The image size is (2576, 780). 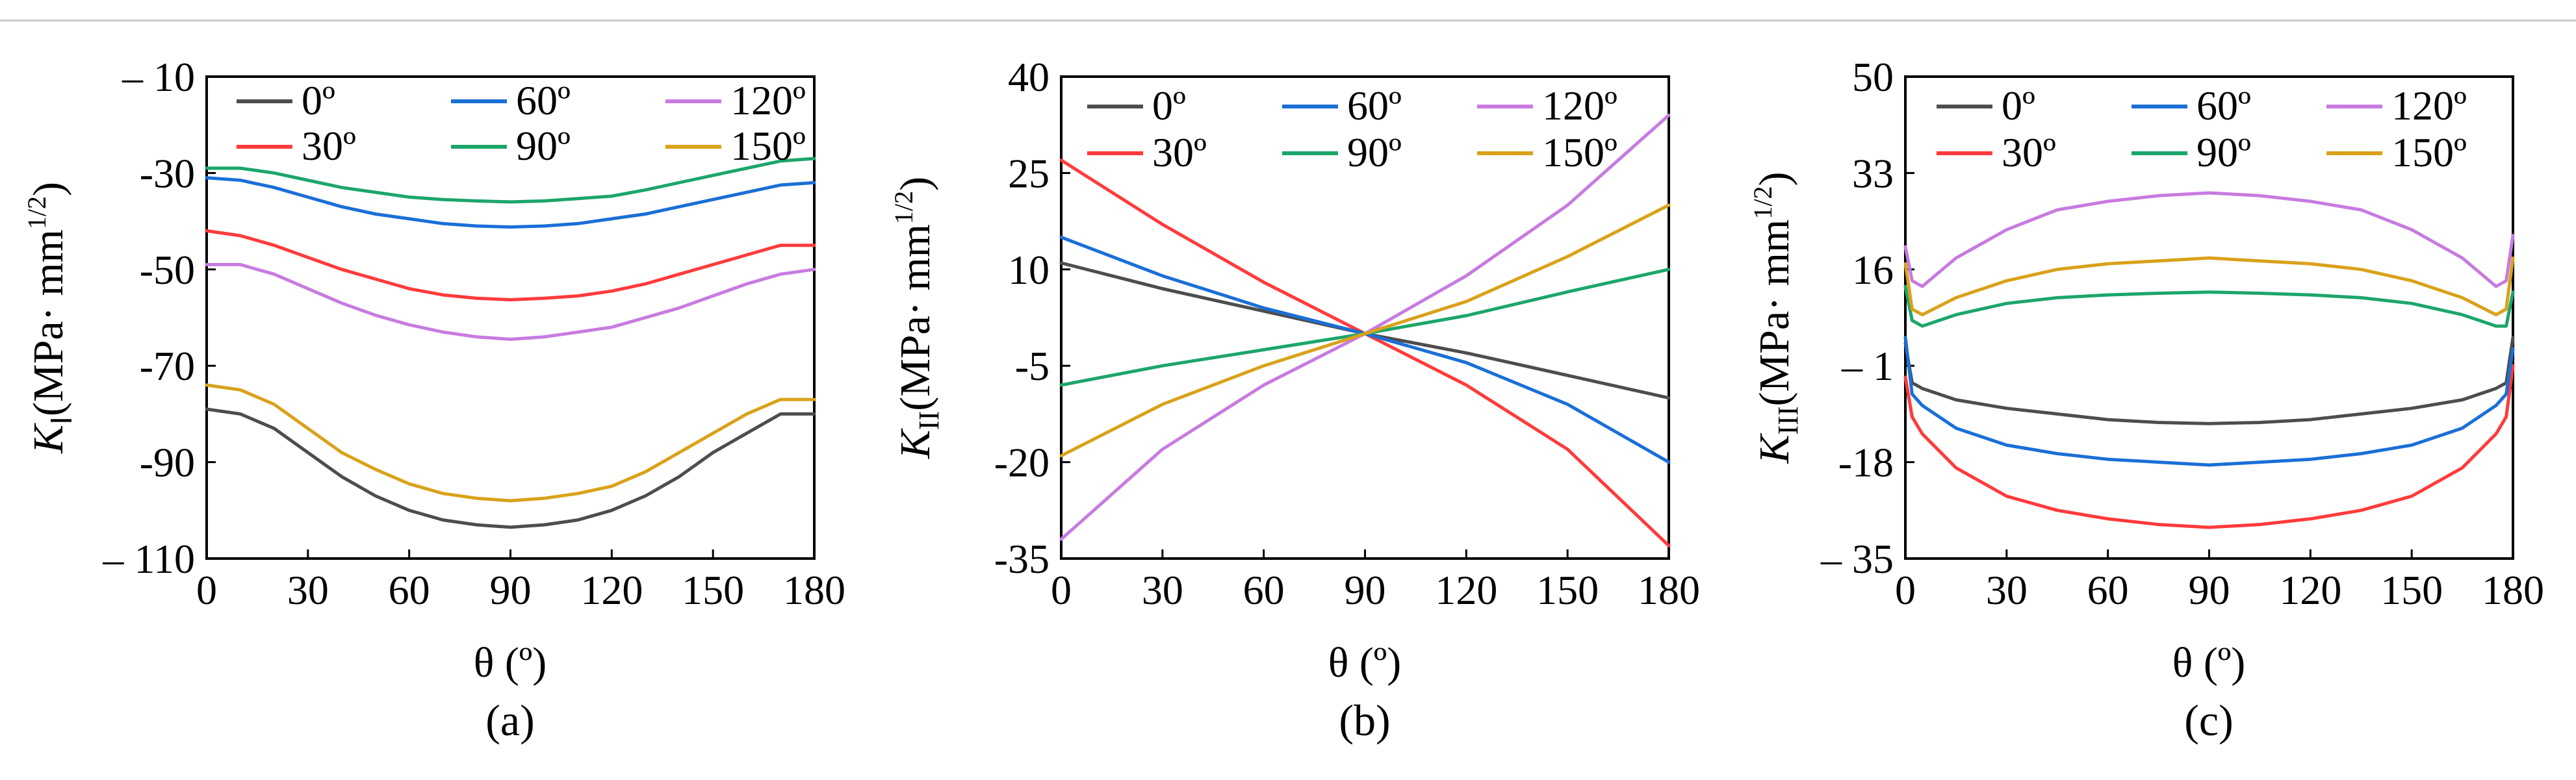 What do you see at coordinates (409, 590) in the screenshot?
I see `panel-a-xtick-label: 60` at bounding box center [409, 590].